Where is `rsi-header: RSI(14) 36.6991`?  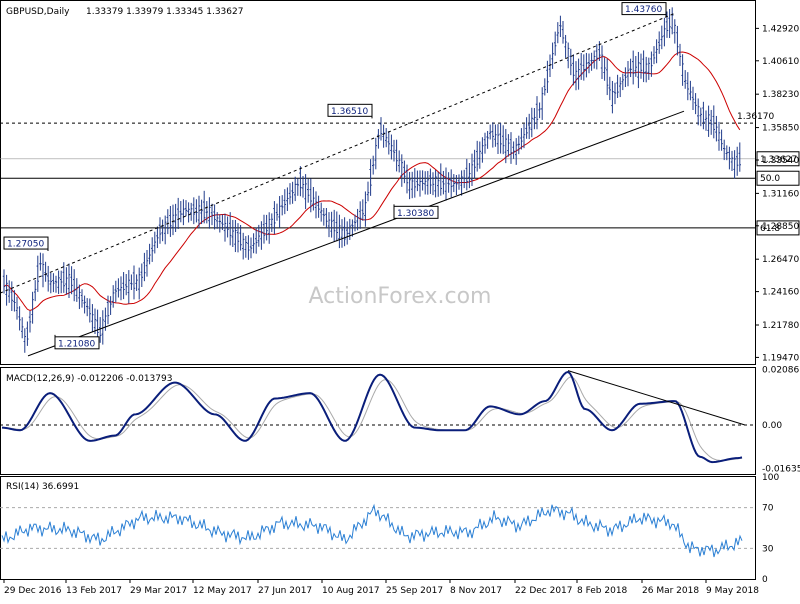
rsi-header: RSI(14) 36.6991 is located at coordinates (42, 487).